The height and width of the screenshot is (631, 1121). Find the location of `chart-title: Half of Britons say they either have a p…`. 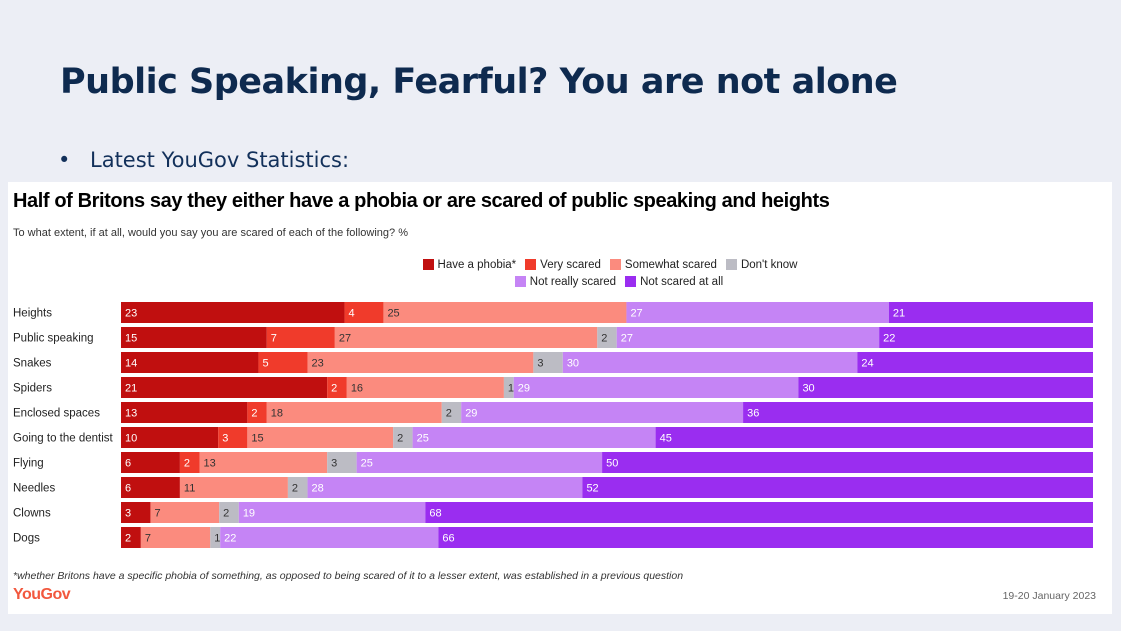

chart-title: Half of Britons say they either have a p… is located at coordinates (421, 201).